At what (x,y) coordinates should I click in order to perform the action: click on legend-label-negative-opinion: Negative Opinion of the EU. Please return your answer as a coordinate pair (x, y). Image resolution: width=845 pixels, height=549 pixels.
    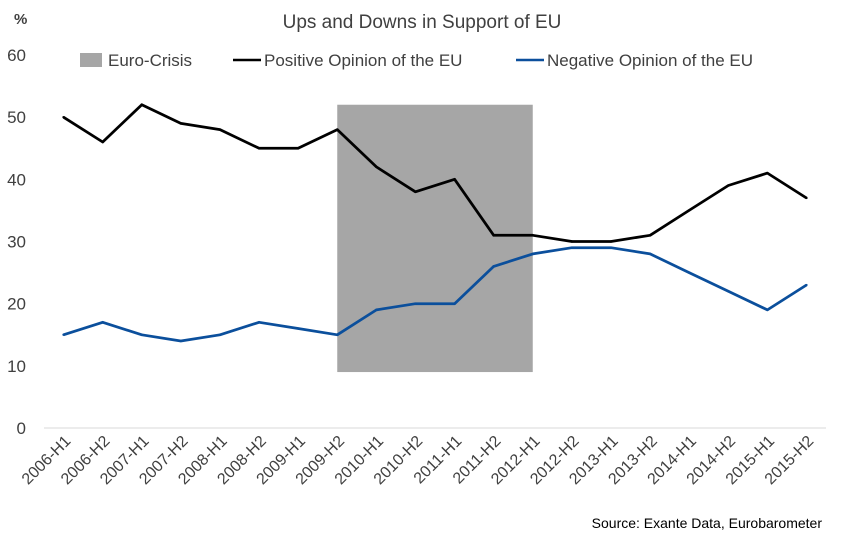
    Looking at the image, I should click on (650, 60).